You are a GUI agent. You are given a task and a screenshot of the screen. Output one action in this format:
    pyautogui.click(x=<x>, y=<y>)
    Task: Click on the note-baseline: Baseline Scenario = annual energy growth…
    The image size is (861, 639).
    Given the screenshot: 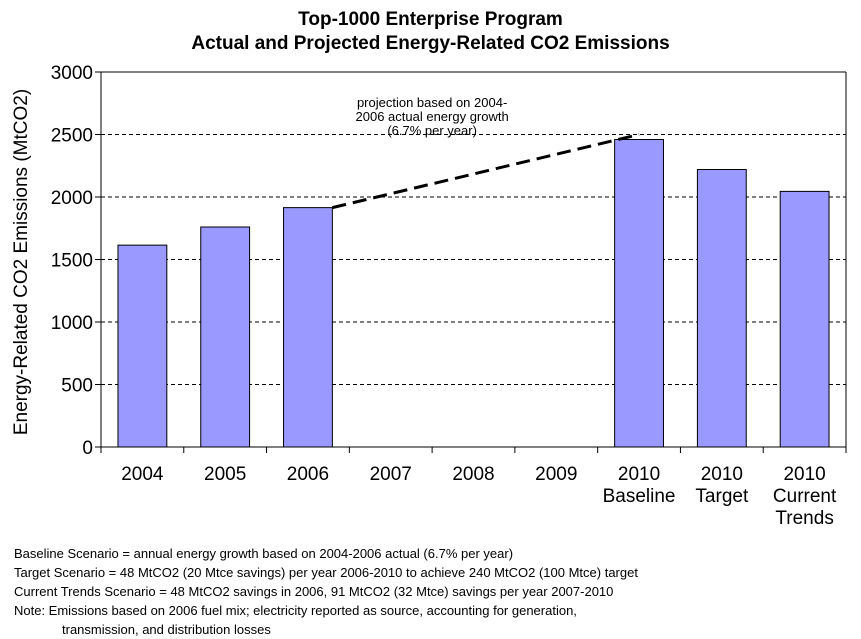 What is the action you would take?
    pyautogui.click(x=264, y=553)
    